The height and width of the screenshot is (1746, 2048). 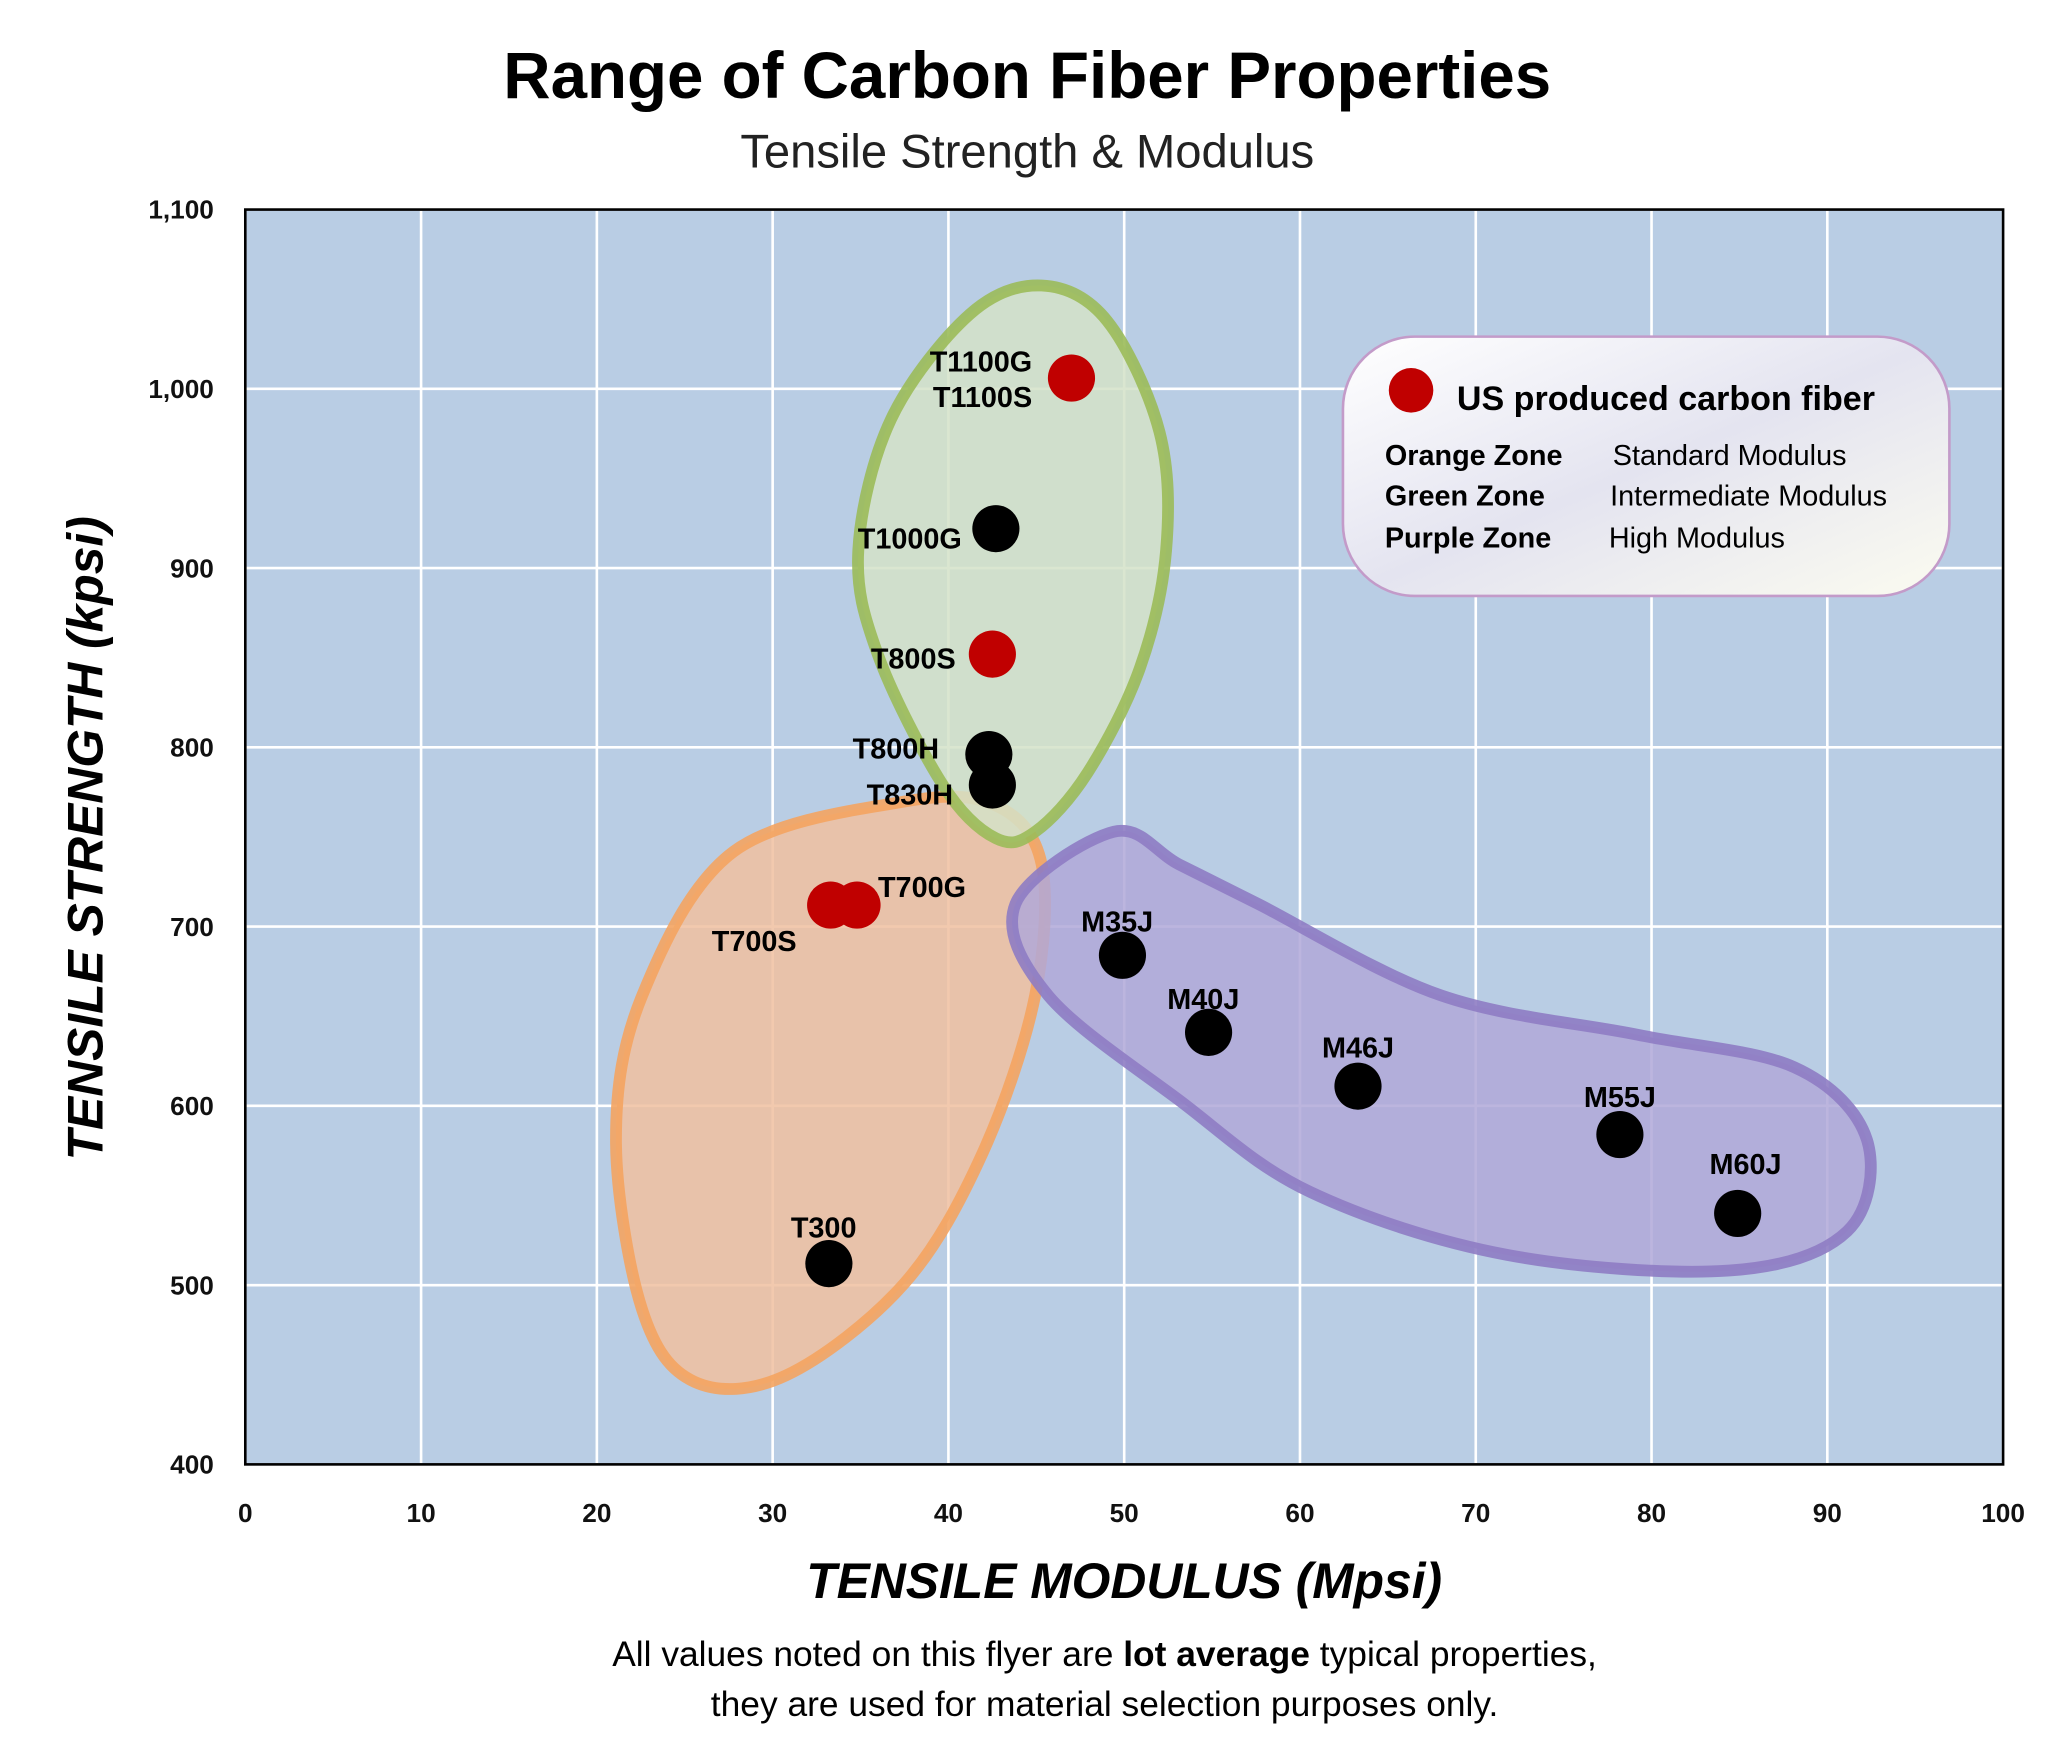 What do you see at coordinates (192, 1106) in the screenshot?
I see `y-tick-label: 600` at bounding box center [192, 1106].